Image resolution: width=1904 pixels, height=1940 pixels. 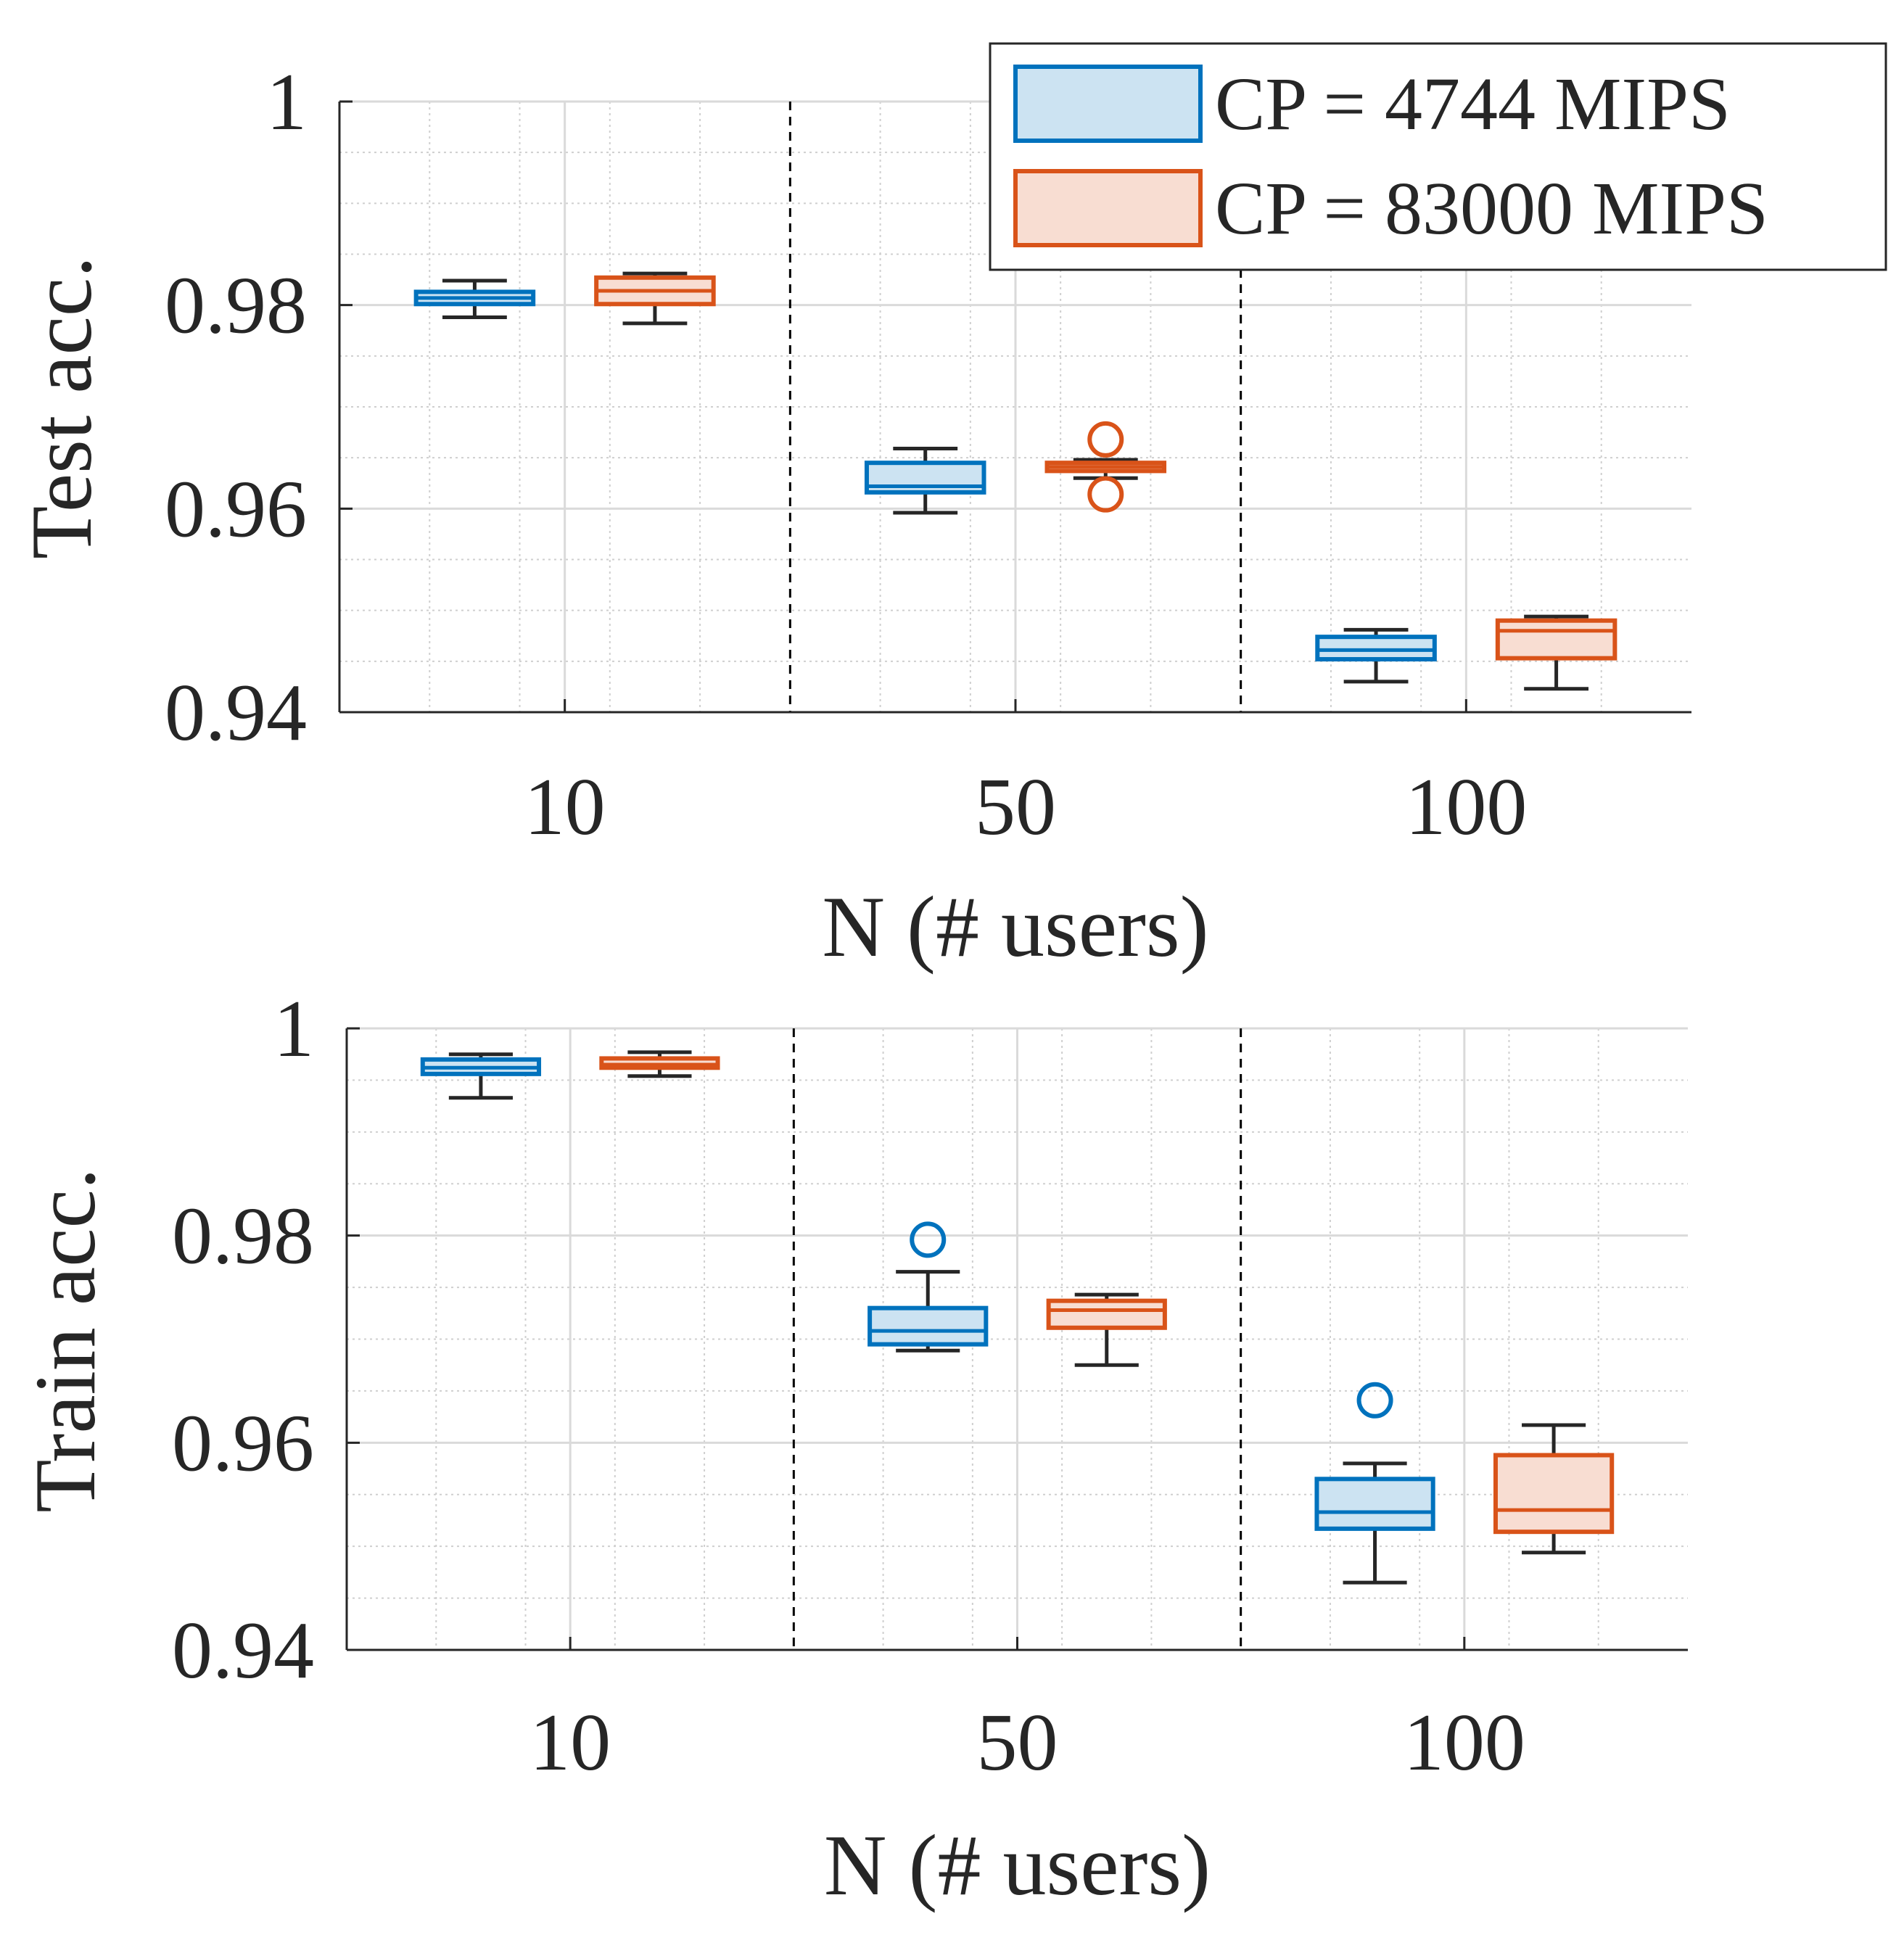 What do you see at coordinates (1473, 104) in the screenshot?
I see `legend-label-4744: CP = 4744 MIPS` at bounding box center [1473, 104].